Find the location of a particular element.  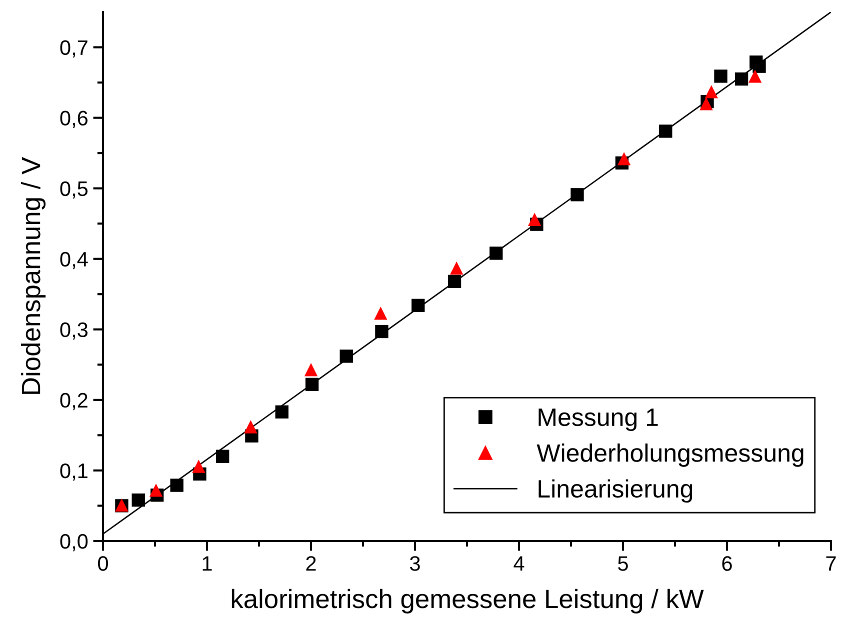

y-tick-label: 0,2 is located at coordinates (74, 401).